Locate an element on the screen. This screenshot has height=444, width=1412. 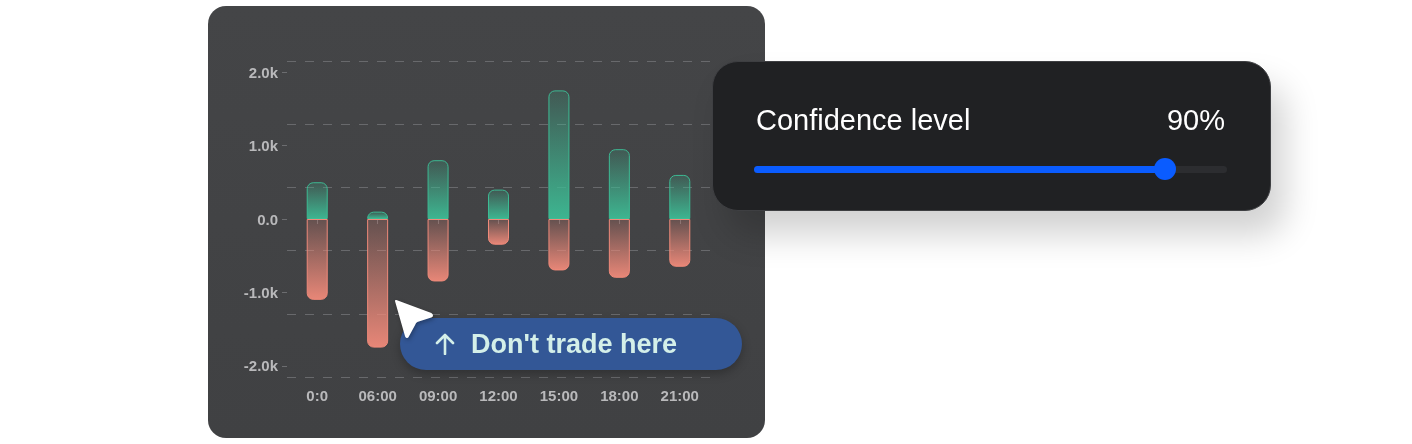
y-tick-label: 2.0k is located at coordinates (263, 72).